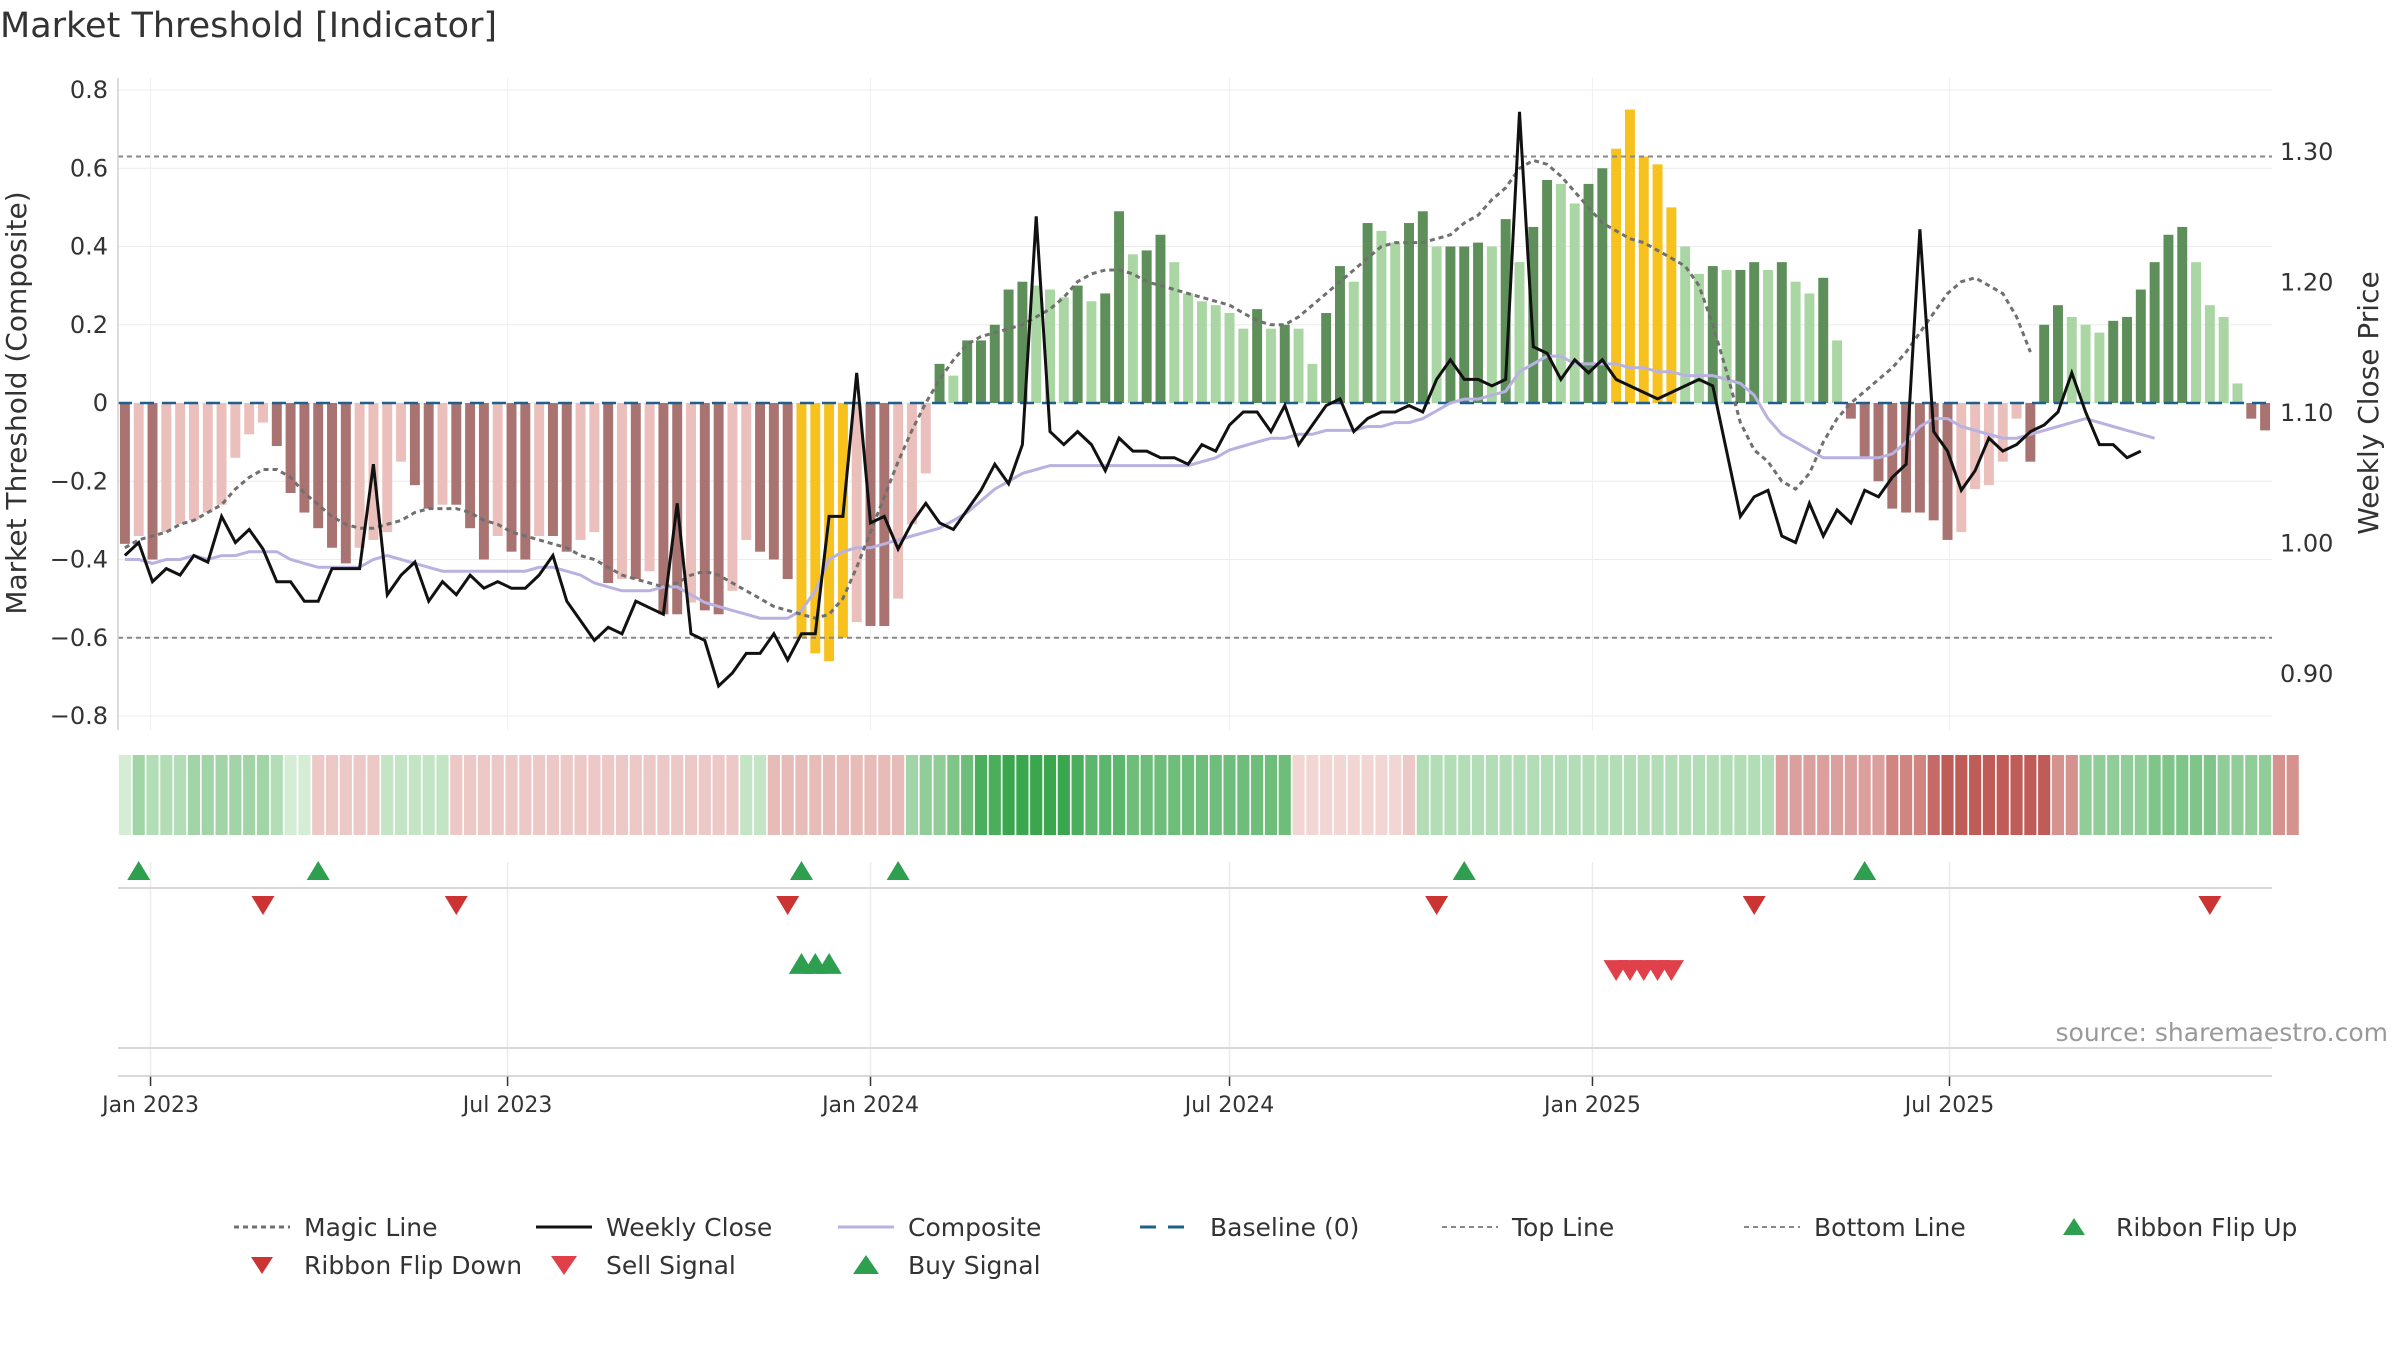 This screenshot has width=2400, height=1350. I want to click on x-tick-label: Jul 2025, so click(1949, 1105).